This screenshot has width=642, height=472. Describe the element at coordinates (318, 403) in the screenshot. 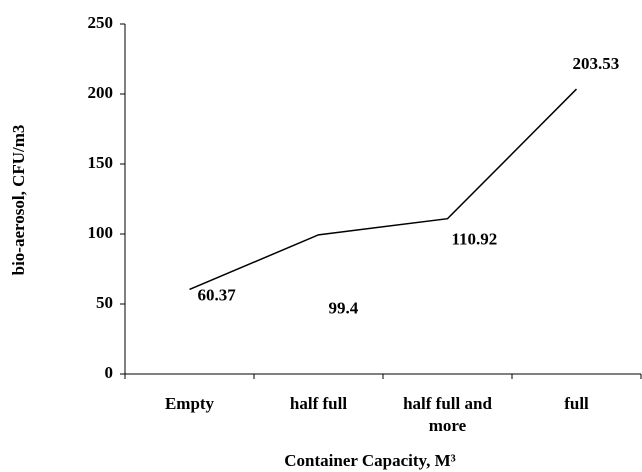

I see `x-tick-label: half full` at that location.